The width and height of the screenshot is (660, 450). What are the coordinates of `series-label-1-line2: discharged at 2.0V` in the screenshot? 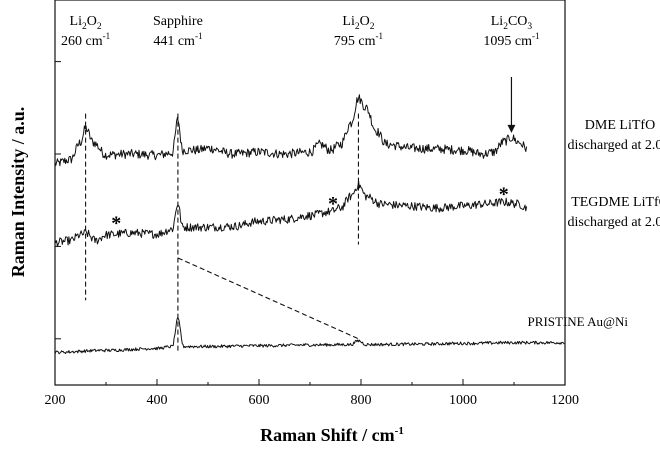 It's located at (613, 222).